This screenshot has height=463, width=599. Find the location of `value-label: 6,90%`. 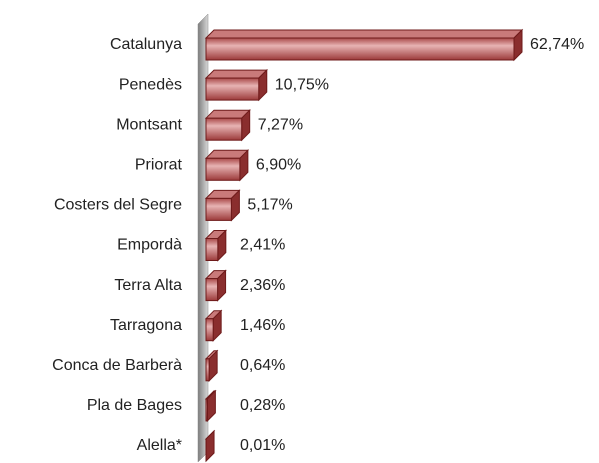

value-label: 6,90% is located at coordinates (278, 165).